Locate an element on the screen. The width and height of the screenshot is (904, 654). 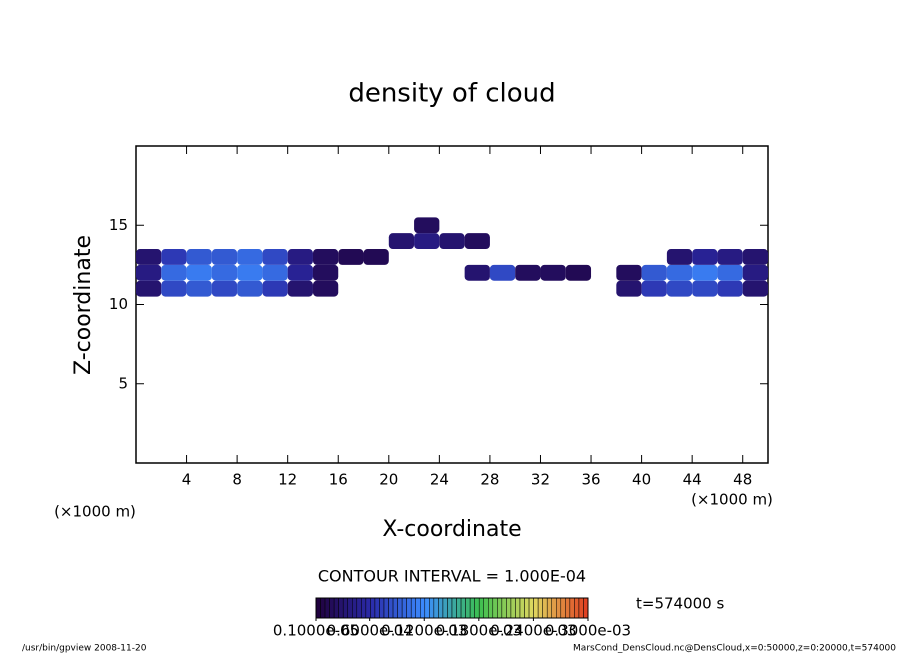
x-axis-label: X-coordinate is located at coordinates (451, 529).